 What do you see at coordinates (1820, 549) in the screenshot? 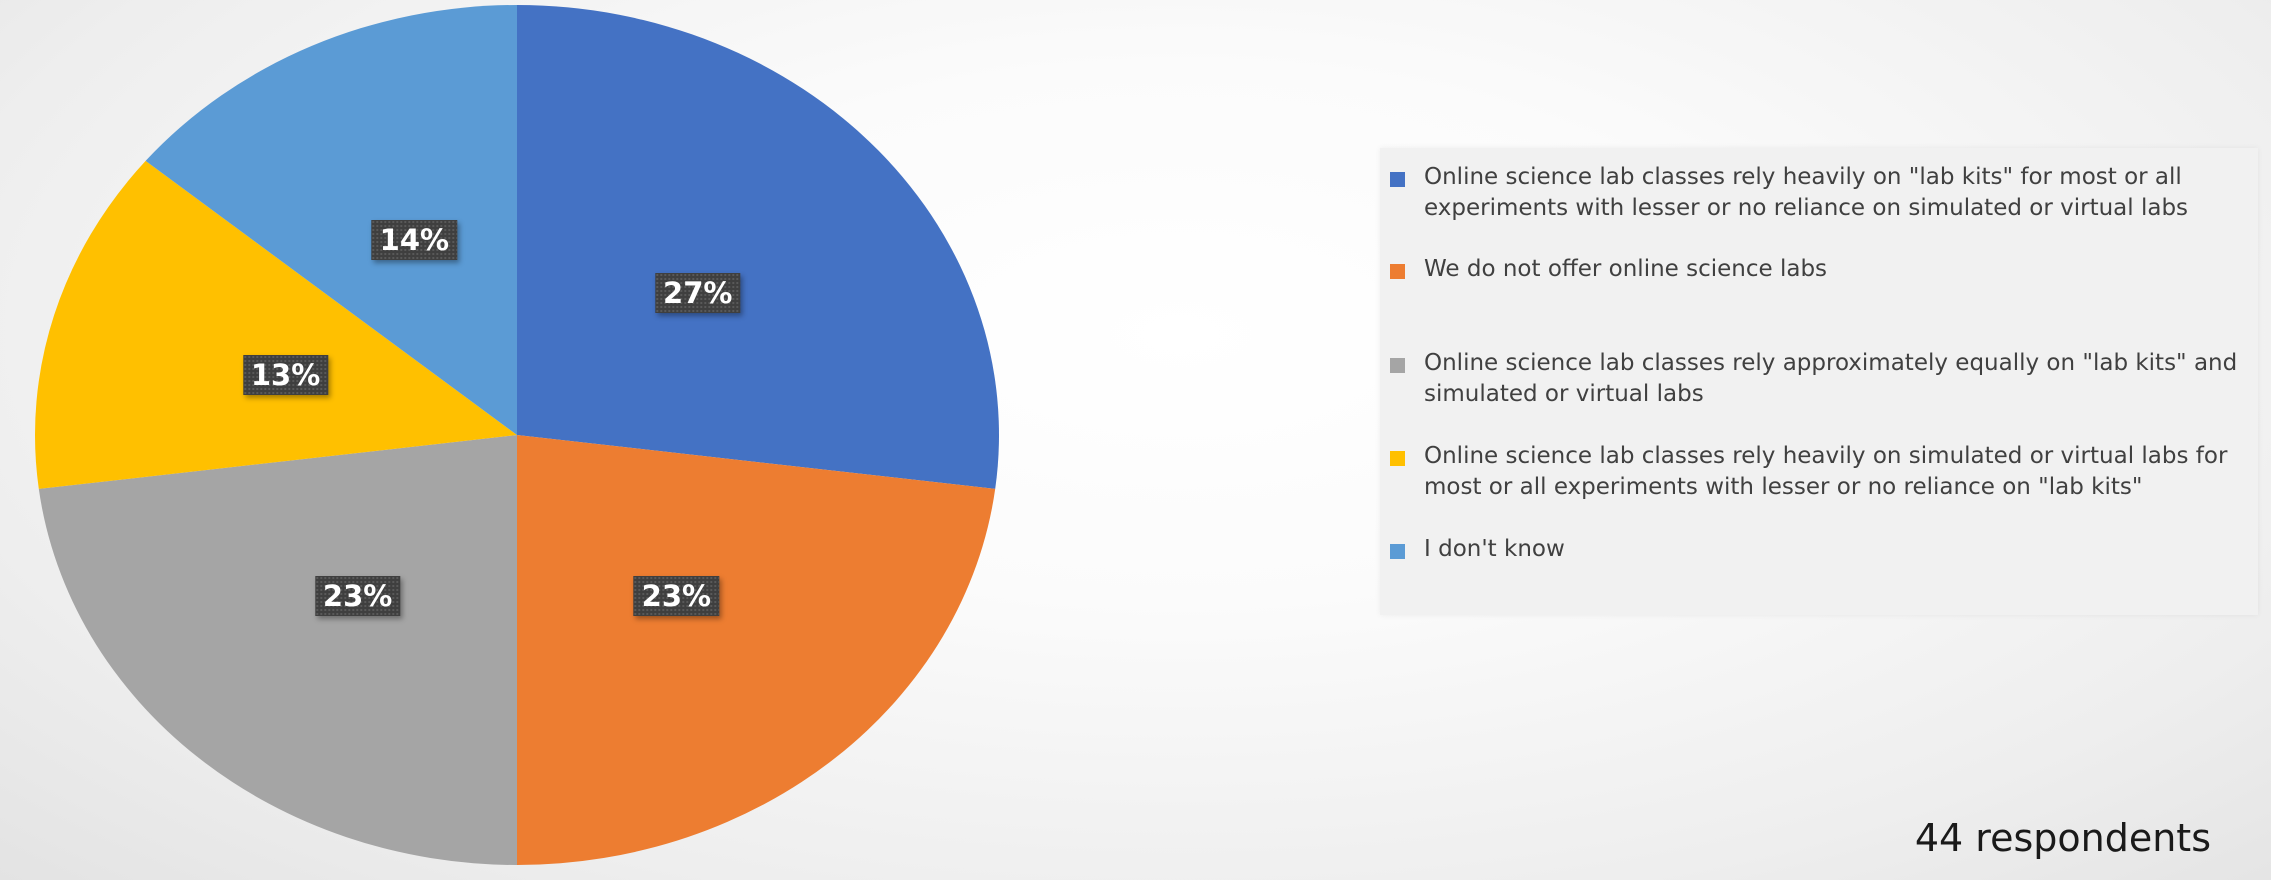
I see `legend-item-dont-know: I don't know` at bounding box center [1820, 549].